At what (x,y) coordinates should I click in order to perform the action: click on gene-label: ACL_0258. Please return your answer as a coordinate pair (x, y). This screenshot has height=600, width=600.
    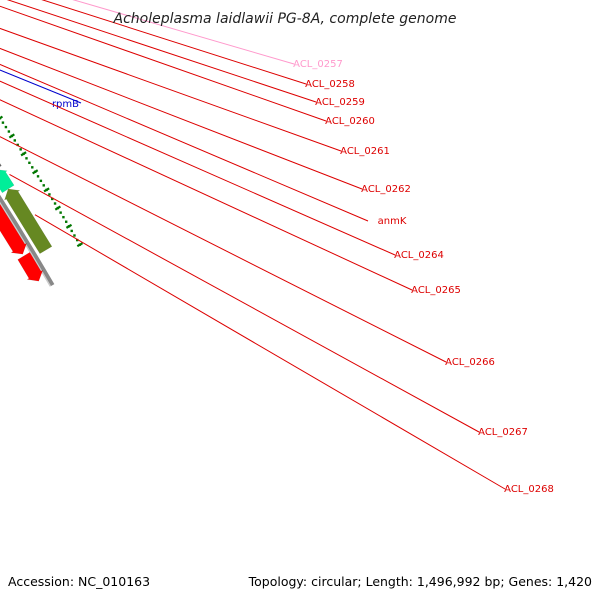
    Looking at the image, I should click on (330, 84).